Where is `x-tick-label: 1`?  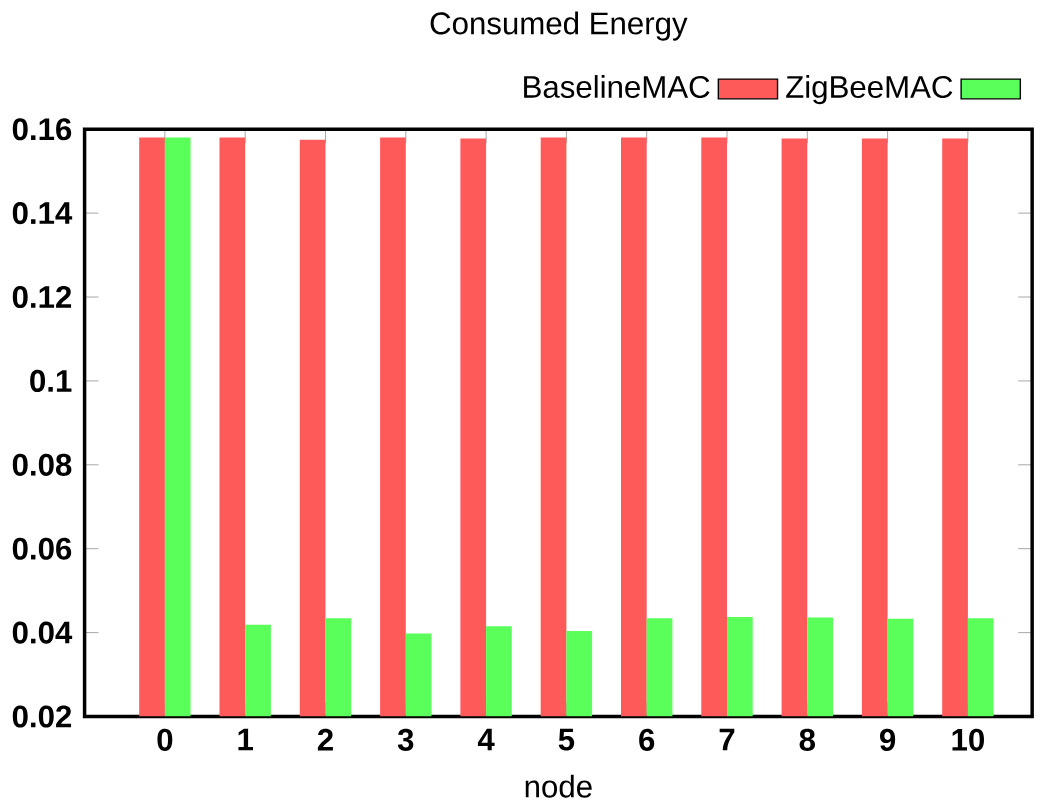
x-tick-label: 1 is located at coordinates (245, 739).